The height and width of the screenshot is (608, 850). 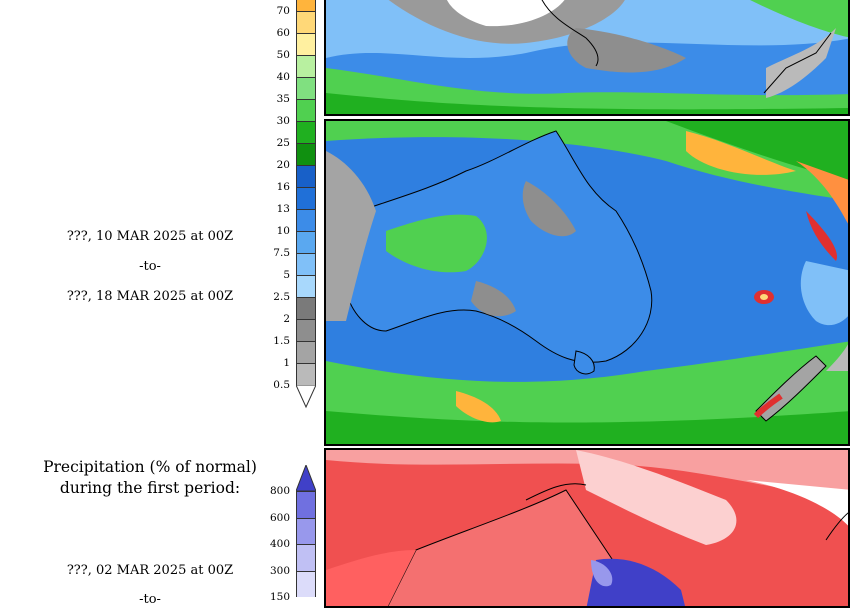 I want to click on colorbar-tick-label: 30, so click(x=283, y=121).